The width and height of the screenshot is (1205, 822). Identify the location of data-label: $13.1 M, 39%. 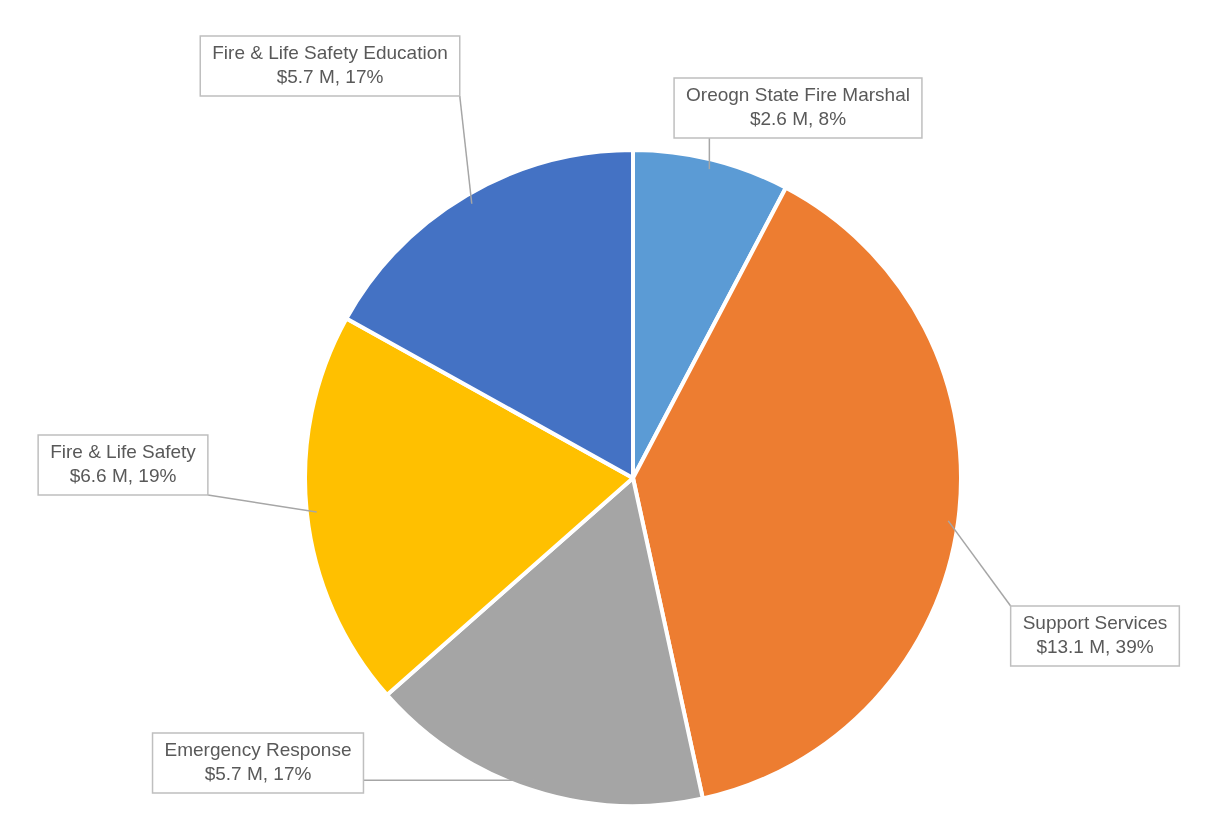
(1095, 647).